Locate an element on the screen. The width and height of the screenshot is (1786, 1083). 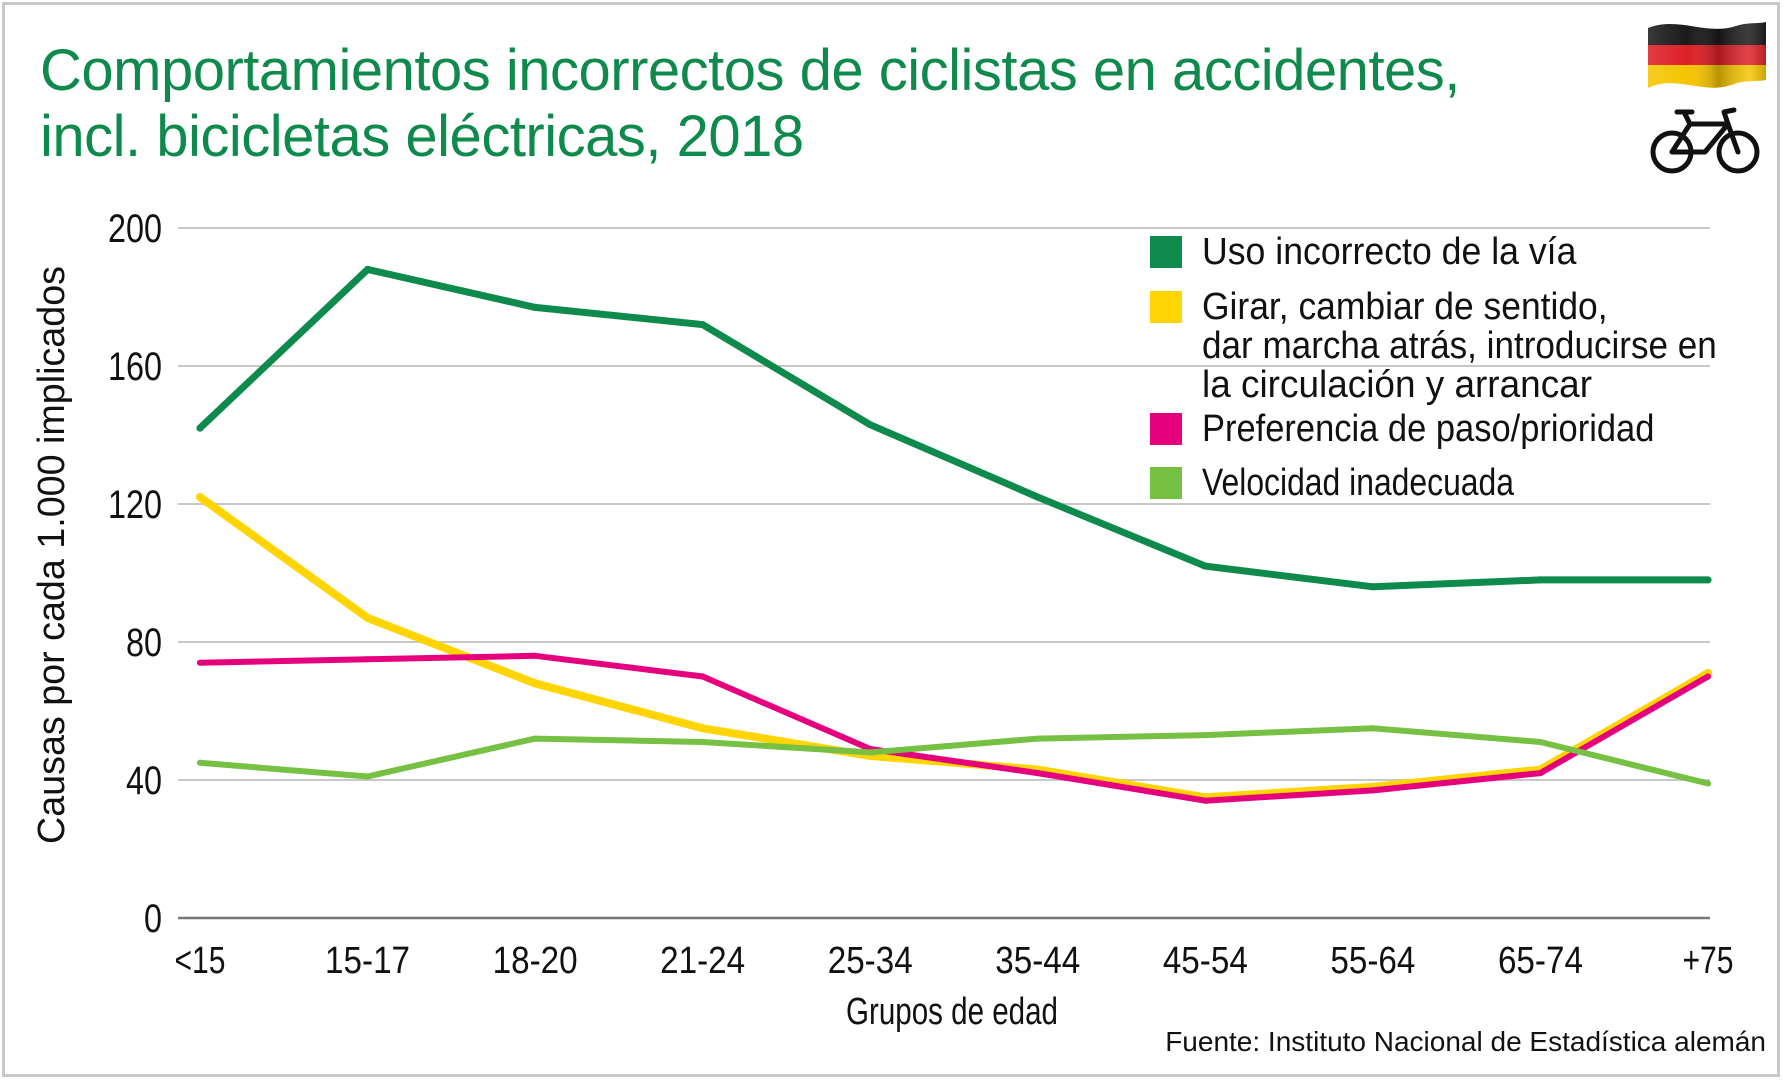
legend-label: Velocidad inadecuada is located at coordinates (1358, 483).